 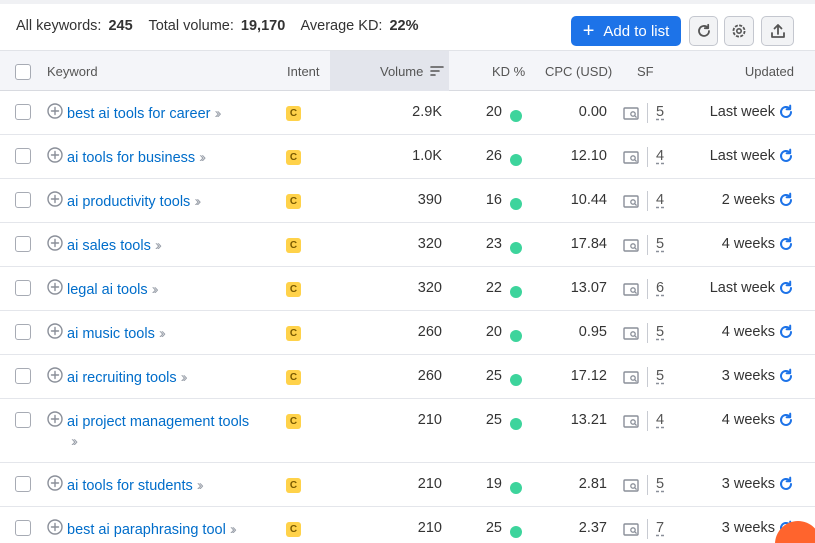 I want to click on add-to-list-button: + Add to list, so click(x=626, y=31).